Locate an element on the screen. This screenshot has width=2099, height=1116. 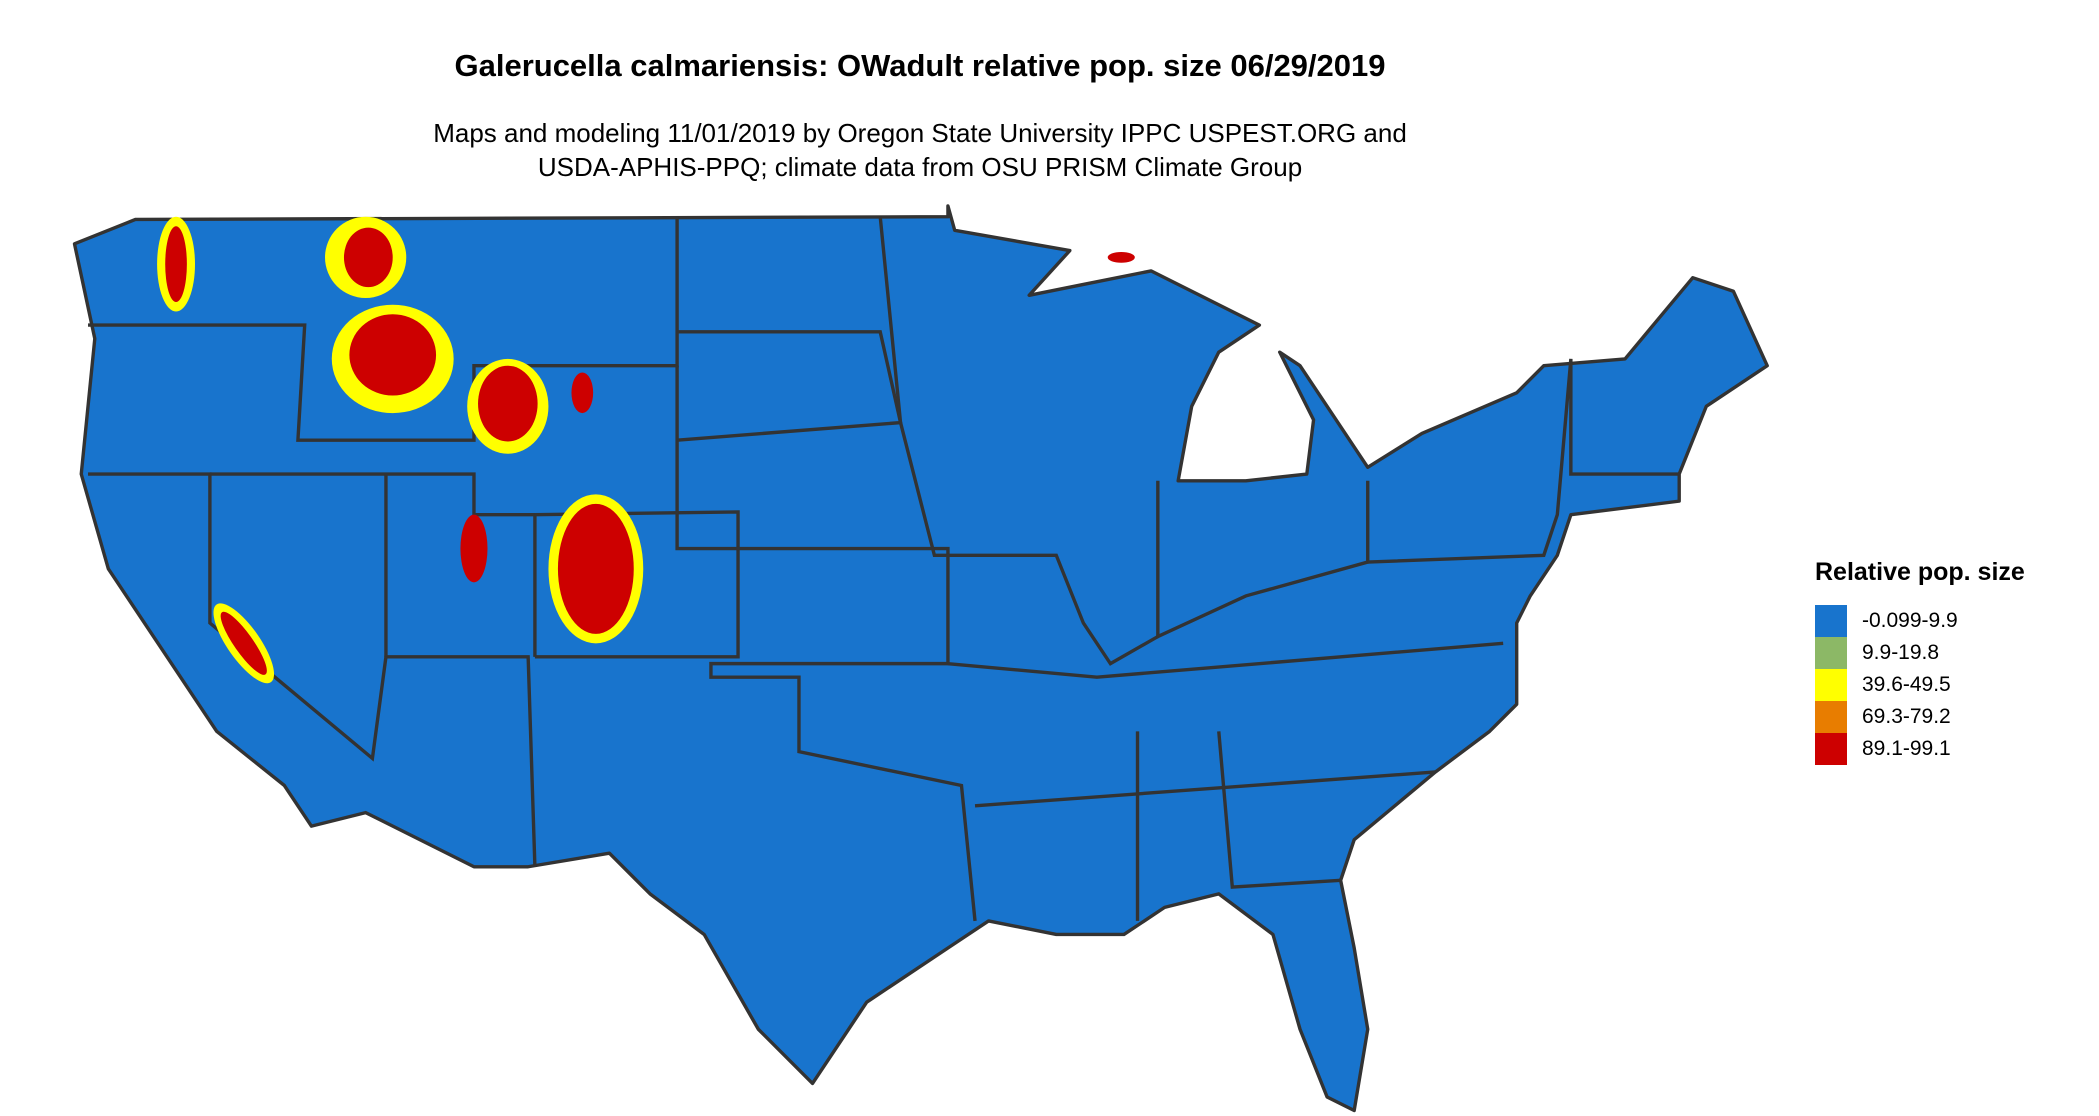
legend-label: 9.9-19.8 is located at coordinates (1901, 652).